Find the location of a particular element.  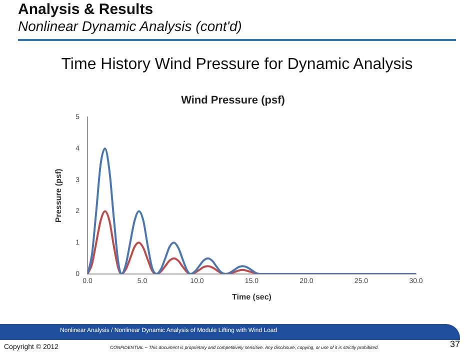

x-axis-title: Time (sec) is located at coordinates (252, 297).